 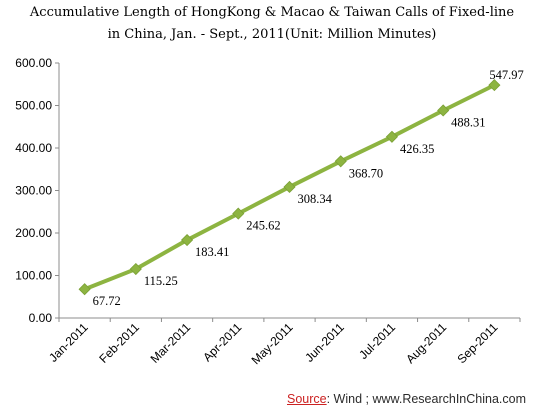 What do you see at coordinates (426, 343) in the screenshot?
I see `x-tick-label: Aug-2011` at bounding box center [426, 343].